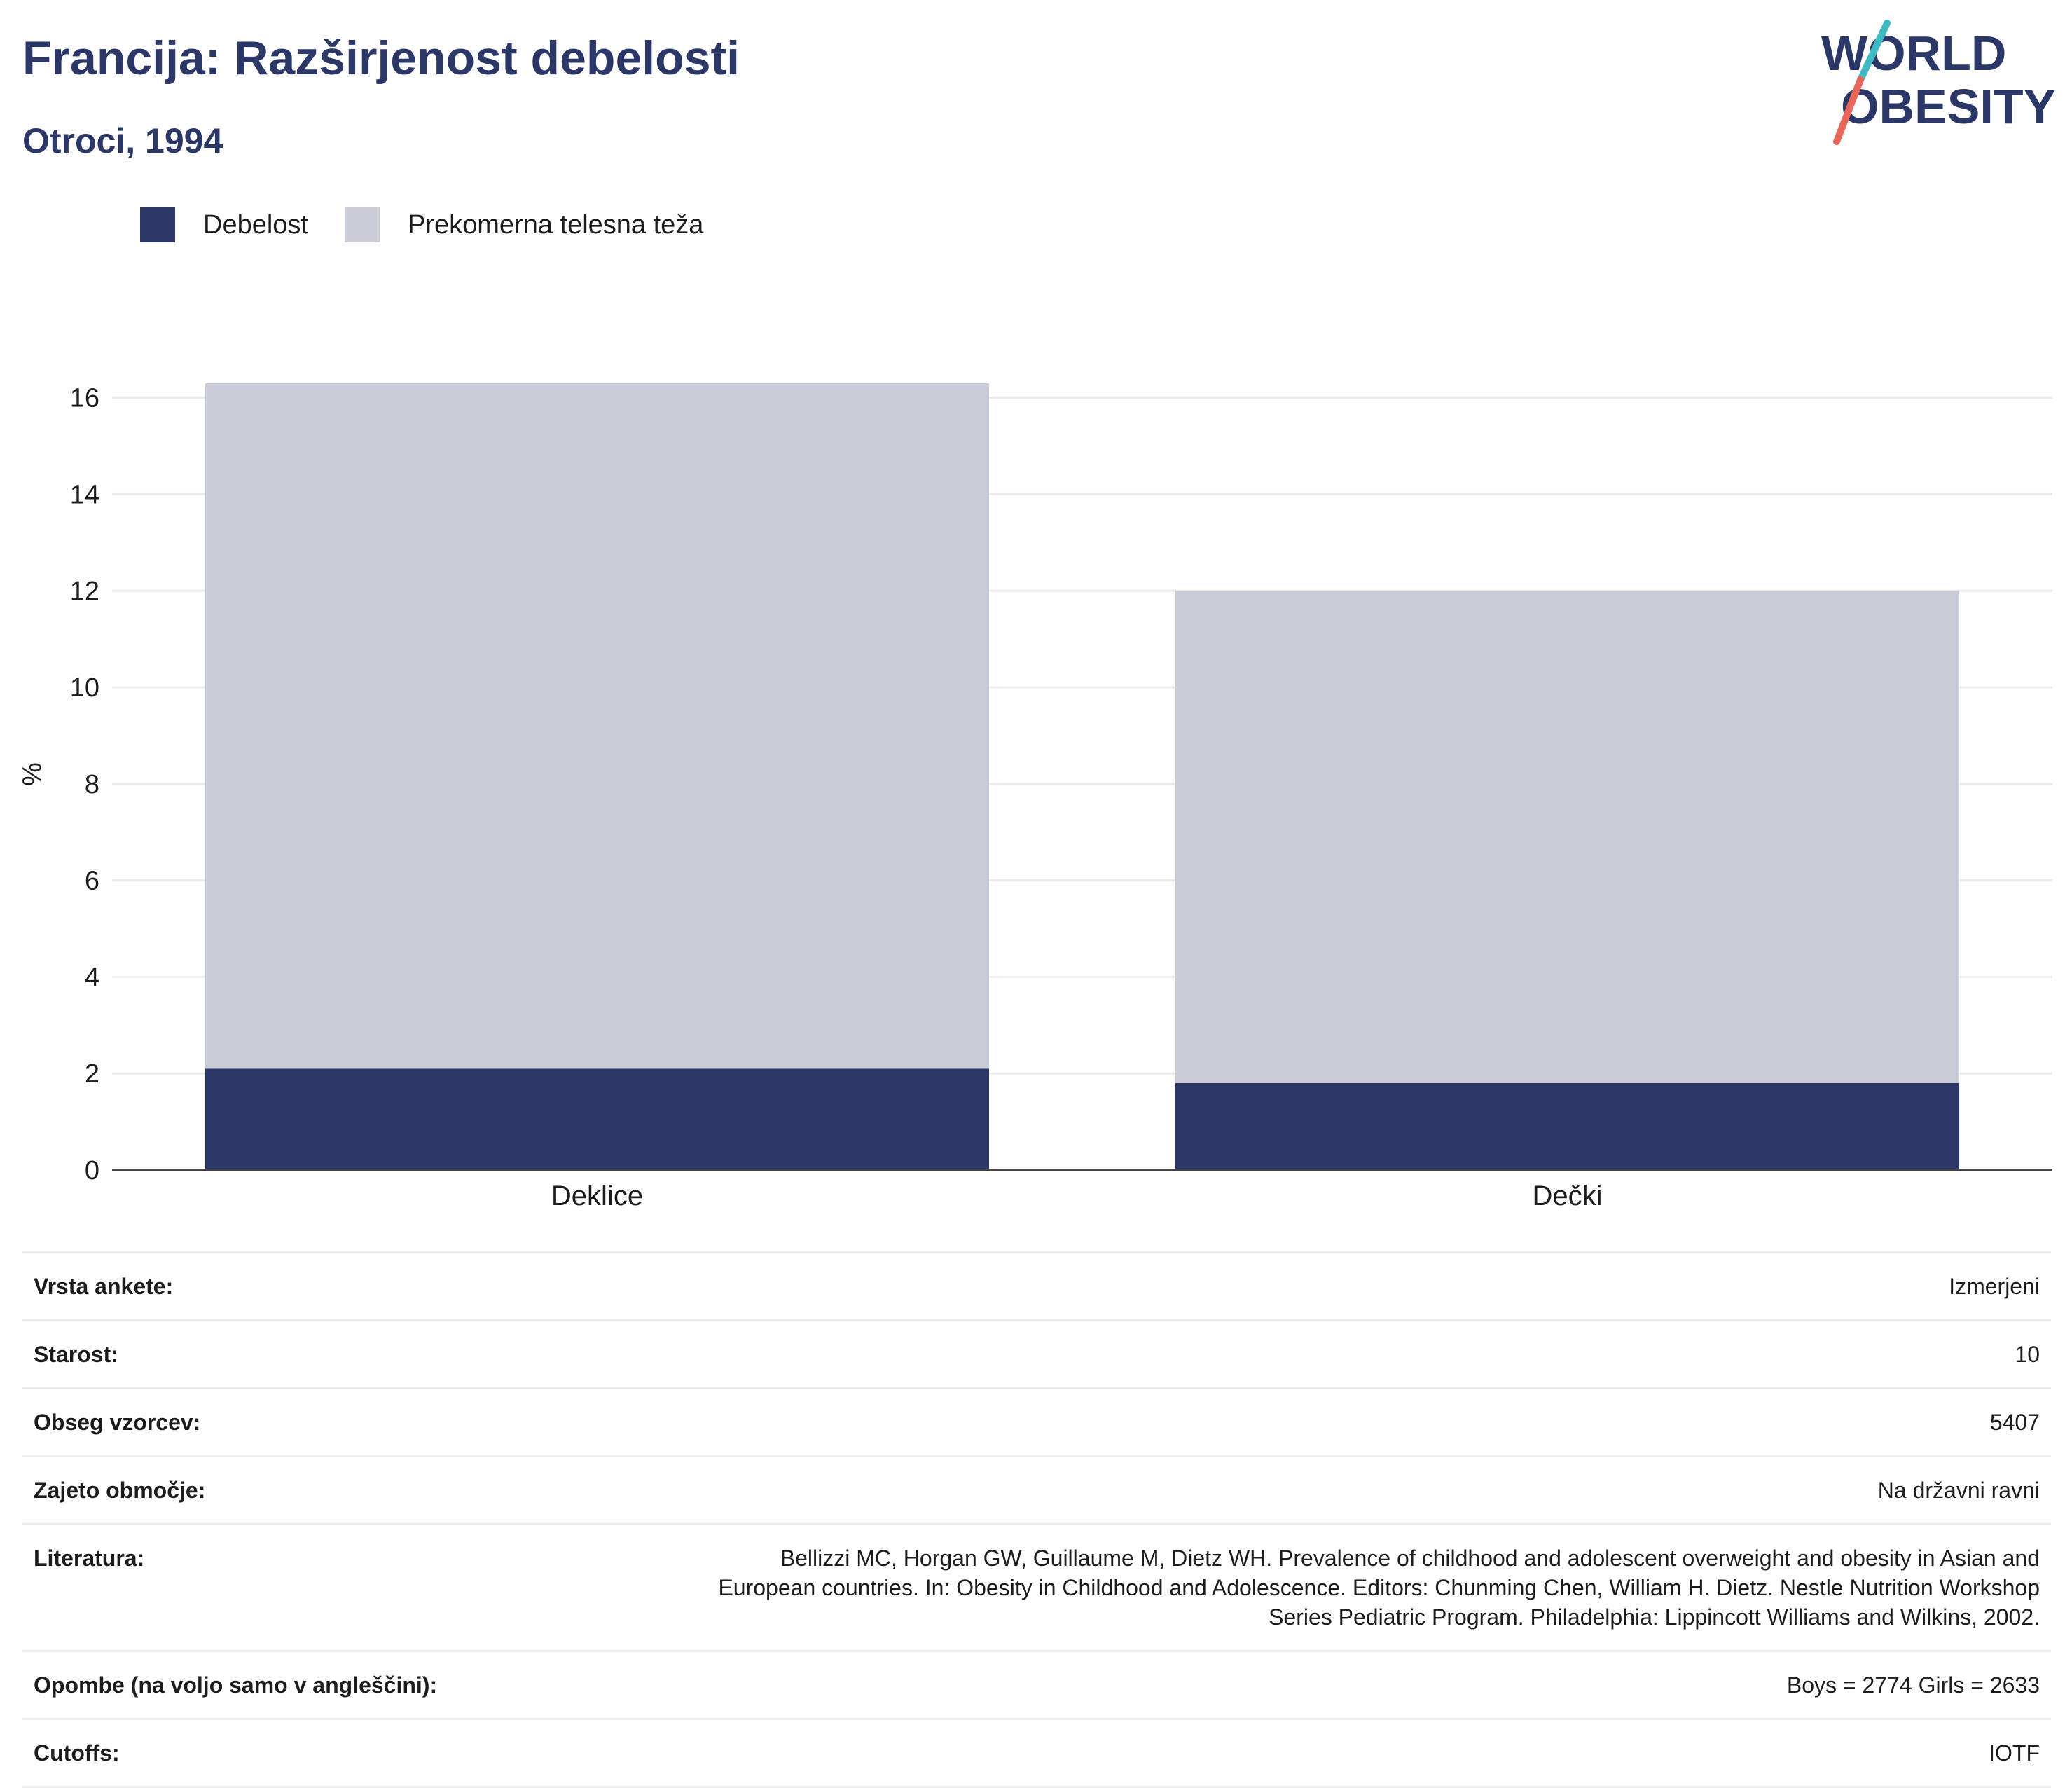  What do you see at coordinates (1363, 1422) in the screenshot?
I see `details-value: 5407` at bounding box center [1363, 1422].